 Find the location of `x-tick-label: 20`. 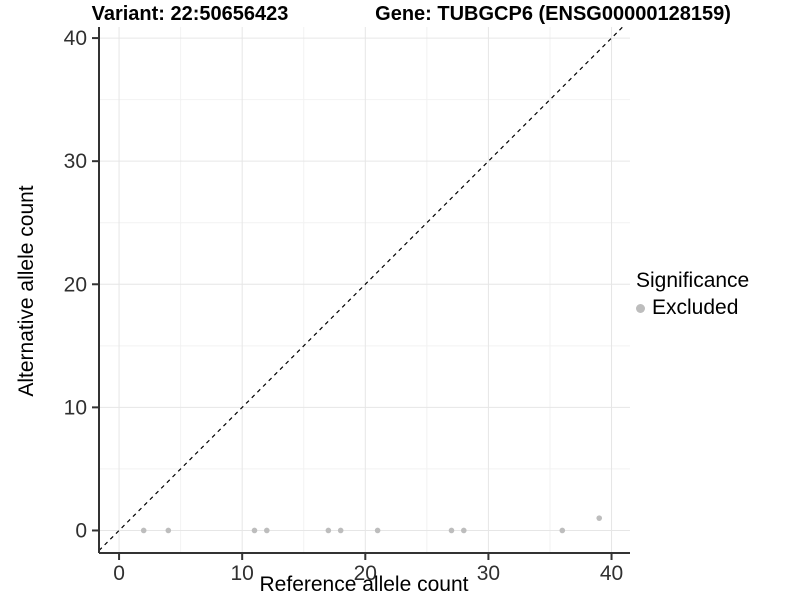

x-tick-label: 20 is located at coordinates (365, 573).